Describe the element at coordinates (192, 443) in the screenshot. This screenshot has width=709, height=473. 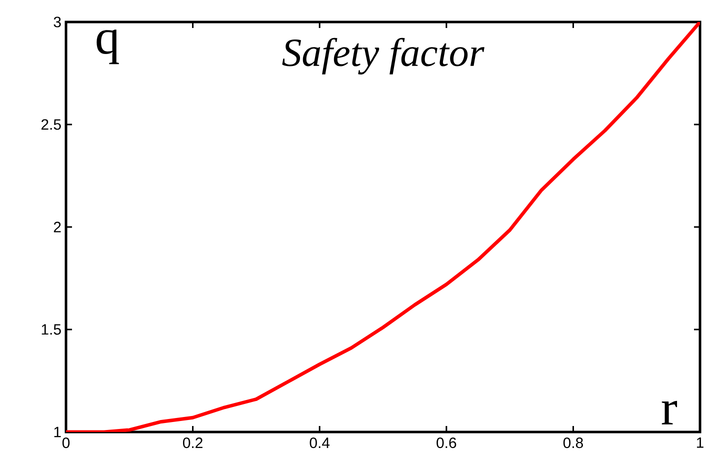
I see `x-tick-label: 0.2` at that location.